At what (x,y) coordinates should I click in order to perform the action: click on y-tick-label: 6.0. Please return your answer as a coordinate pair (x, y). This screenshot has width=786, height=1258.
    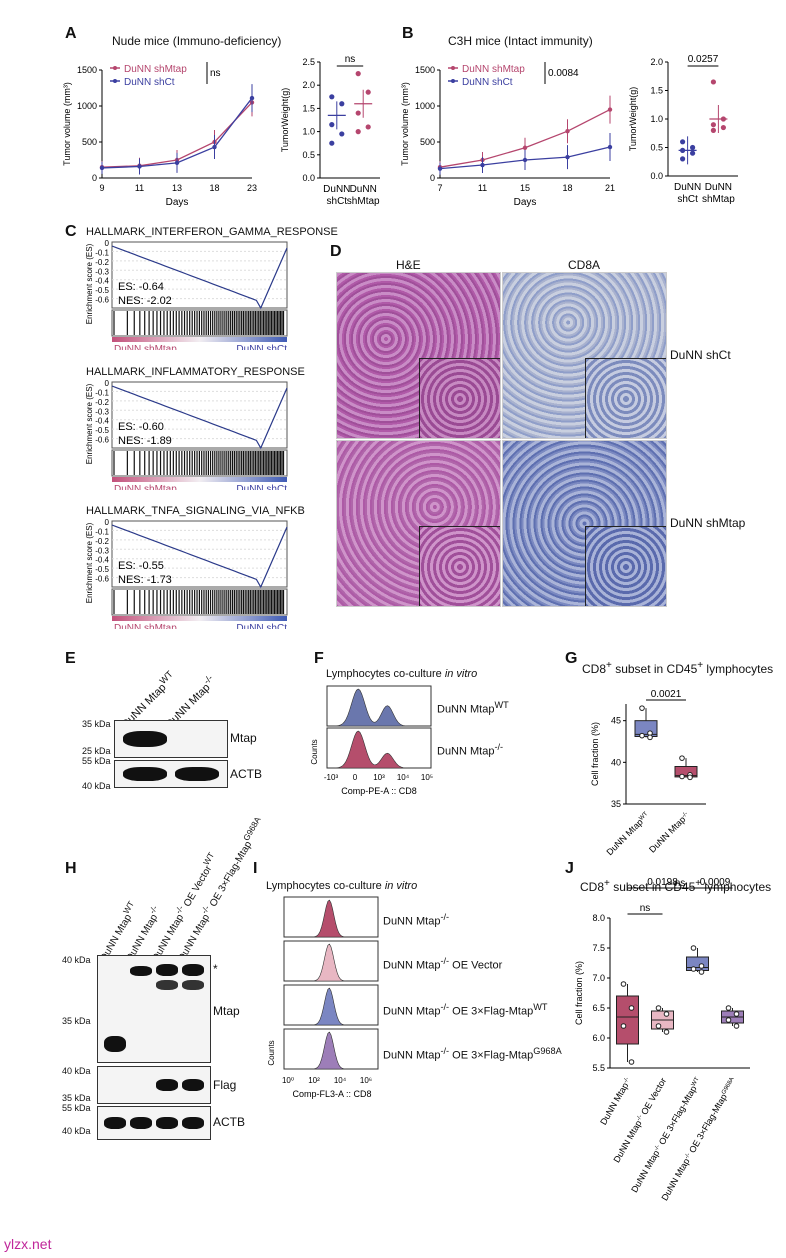
    Looking at the image, I should click on (598, 1038).